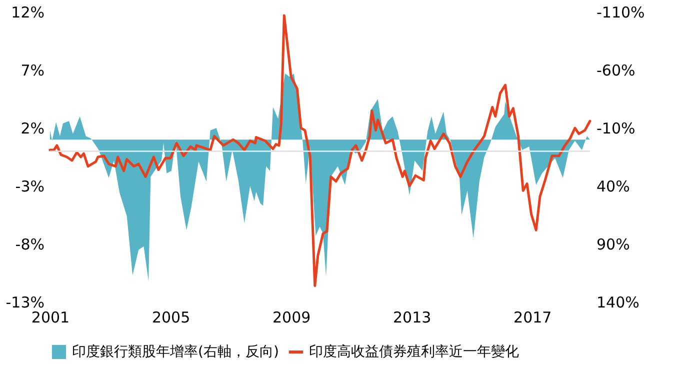 This screenshot has width=680, height=381. What do you see at coordinates (613, 187) in the screenshot?
I see `y2-tick-label: 40%` at bounding box center [613, 187].